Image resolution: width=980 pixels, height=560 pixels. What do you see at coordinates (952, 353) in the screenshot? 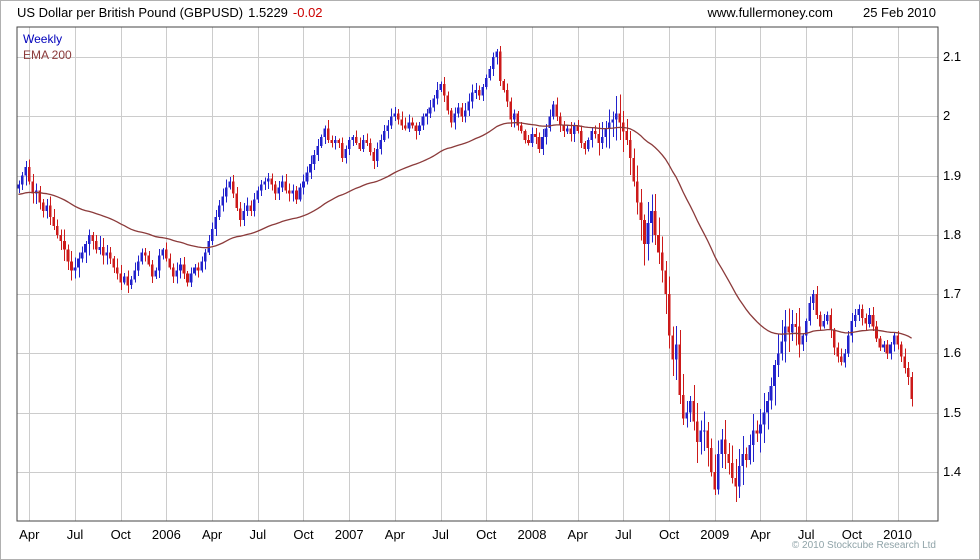
I see `y-tick-label: 1.6` at bounding box center [952, 353].